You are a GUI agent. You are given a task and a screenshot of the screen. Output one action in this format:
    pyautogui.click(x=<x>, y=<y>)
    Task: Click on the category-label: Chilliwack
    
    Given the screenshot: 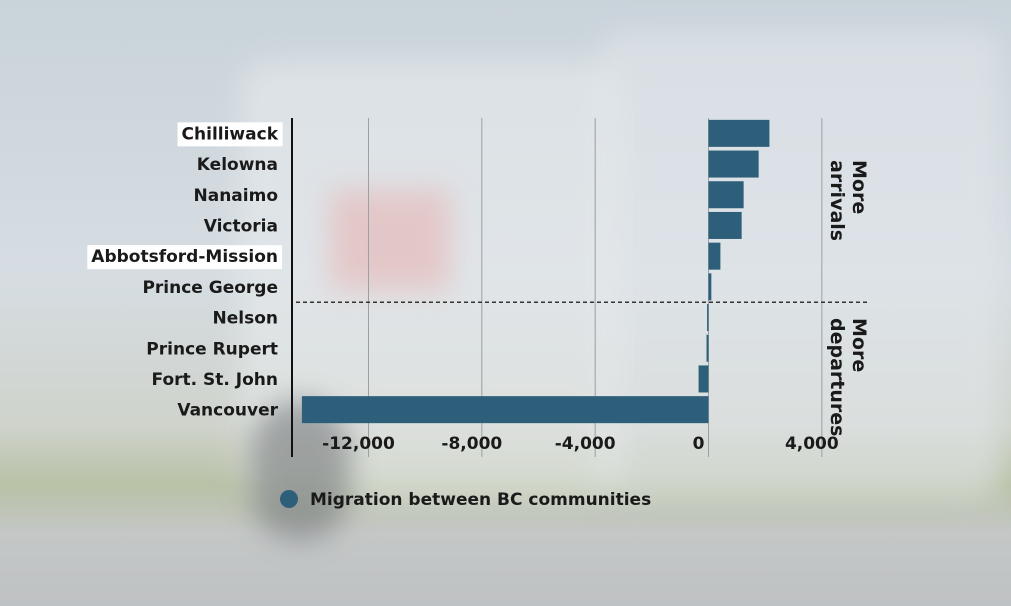 What is the action you would take?
    pyautogui.click(x=230, y=134)
    